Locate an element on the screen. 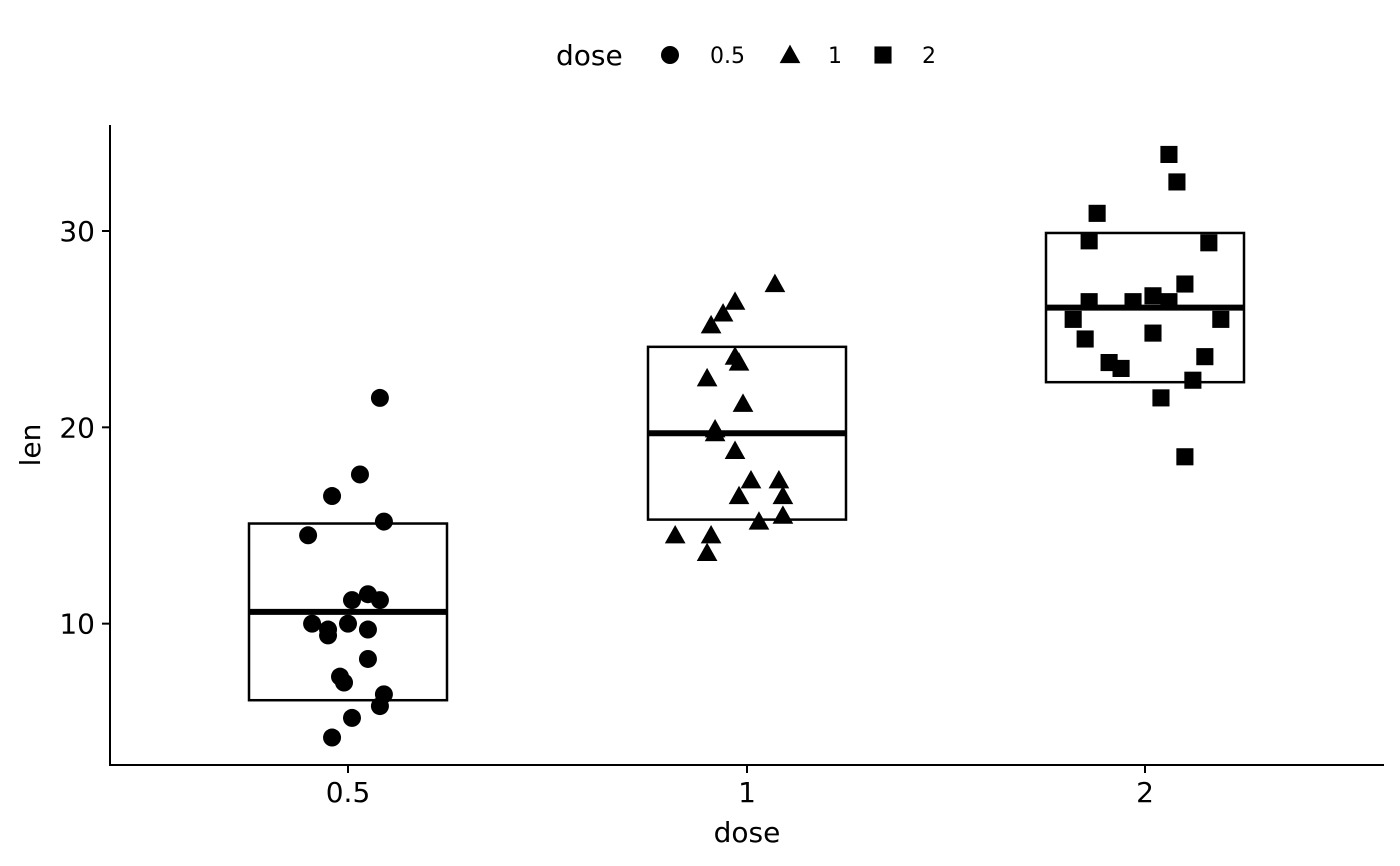 Image resolution: width=1400 pixels, height=866 pixels. legend-square-icon is located at coordinates (883, 55).